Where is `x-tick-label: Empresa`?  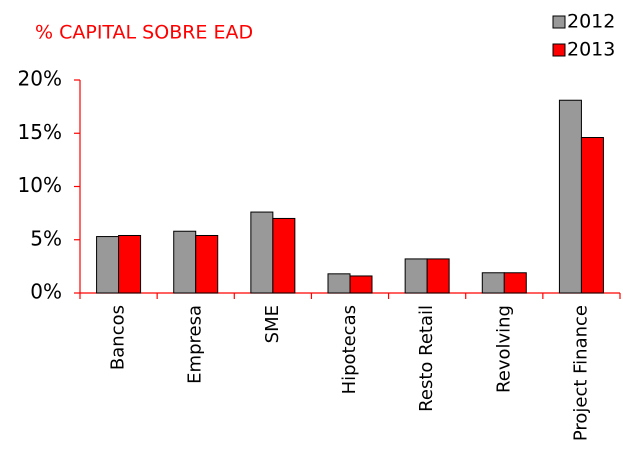 x-tick-label: Empresa is located at coordinates (195, 344).